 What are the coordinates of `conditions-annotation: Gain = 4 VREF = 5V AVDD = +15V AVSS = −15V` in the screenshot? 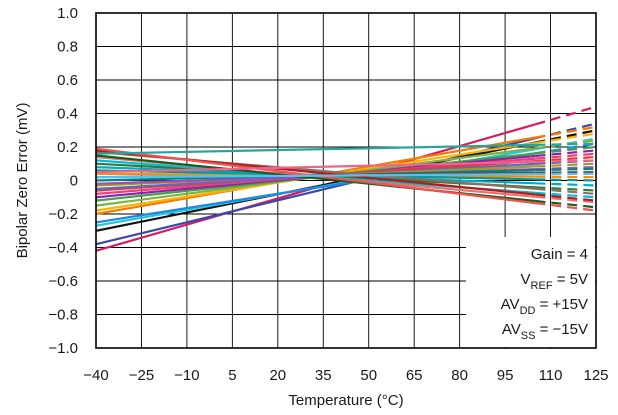 It's located at (544, 294).